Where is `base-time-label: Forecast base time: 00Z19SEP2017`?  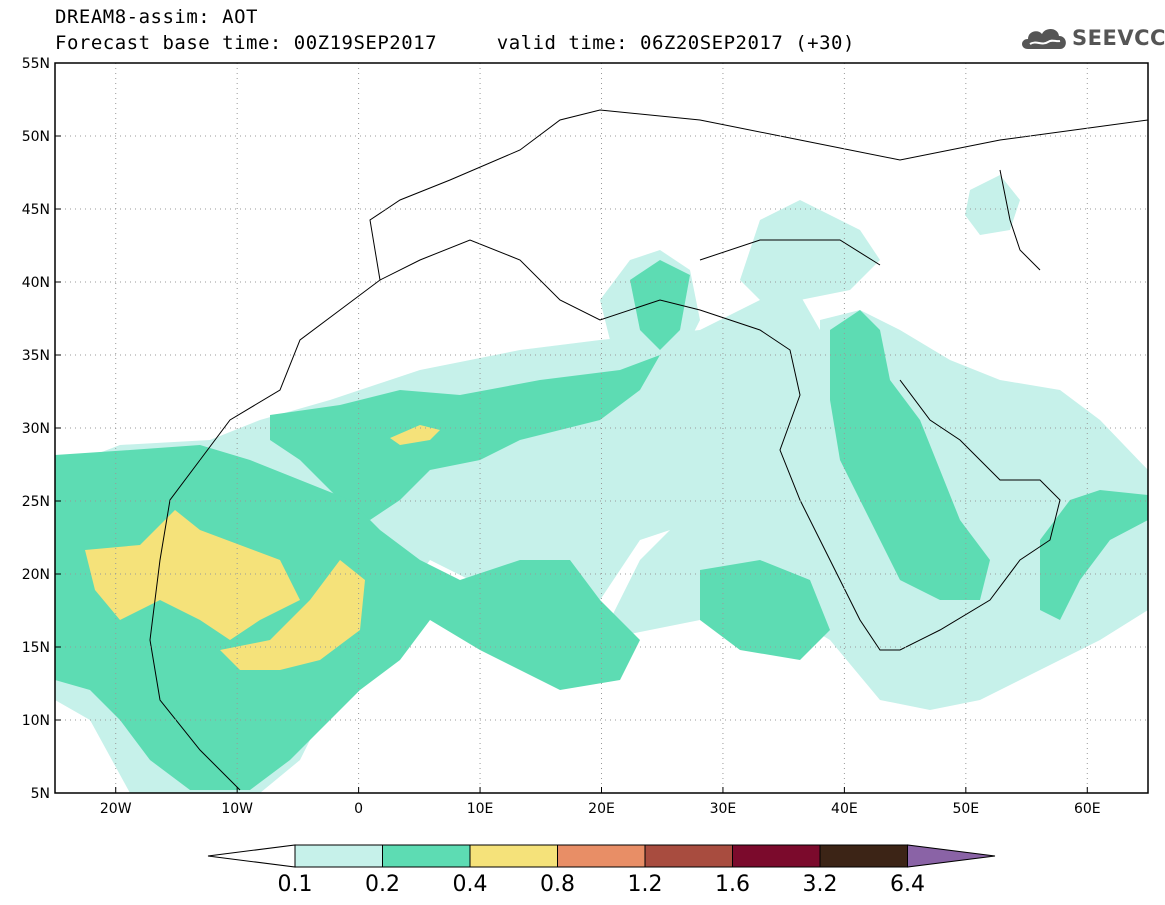 base-time-label: Forecast base time: 00Z19SEP2017 is located at coordinates (246, 43).